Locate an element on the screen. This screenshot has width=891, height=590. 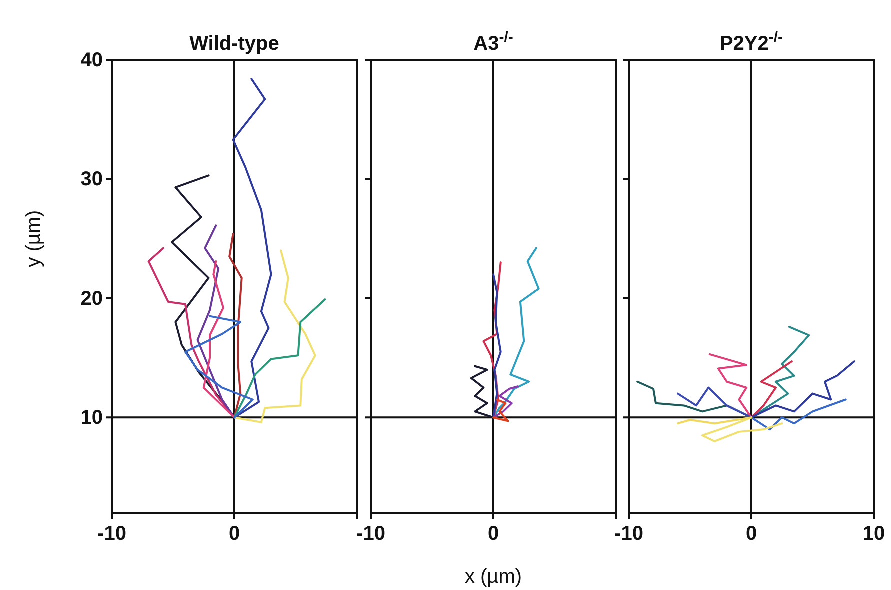
chart-title: P2Y2$^{-/-}$ is located at coordinates (752, 41).